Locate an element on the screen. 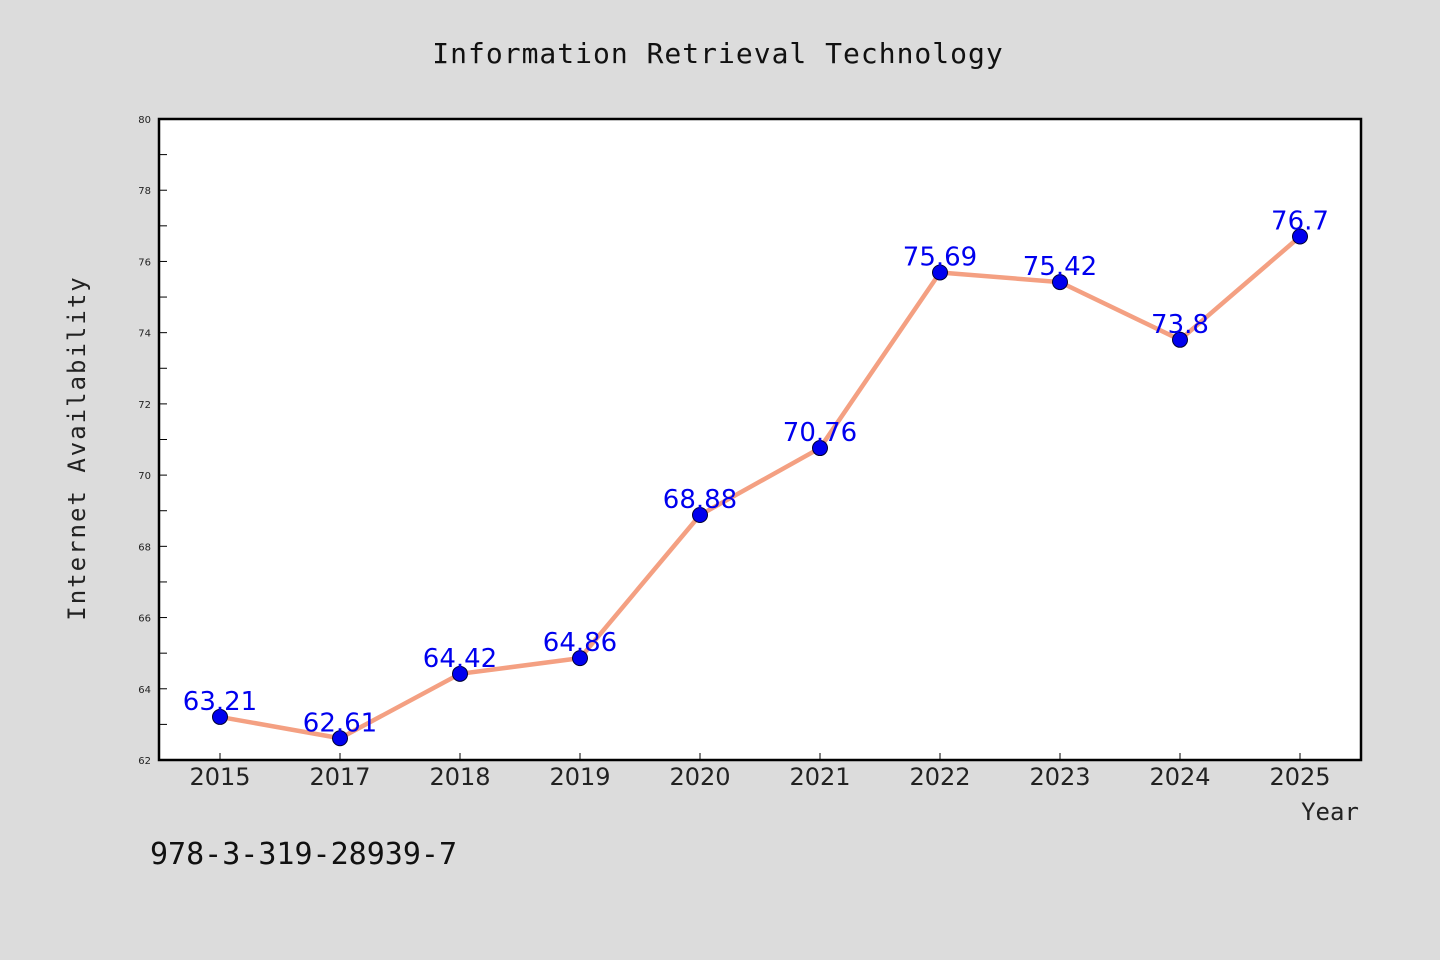  x-axis-label: Year is located at coordinates (1330, 812).